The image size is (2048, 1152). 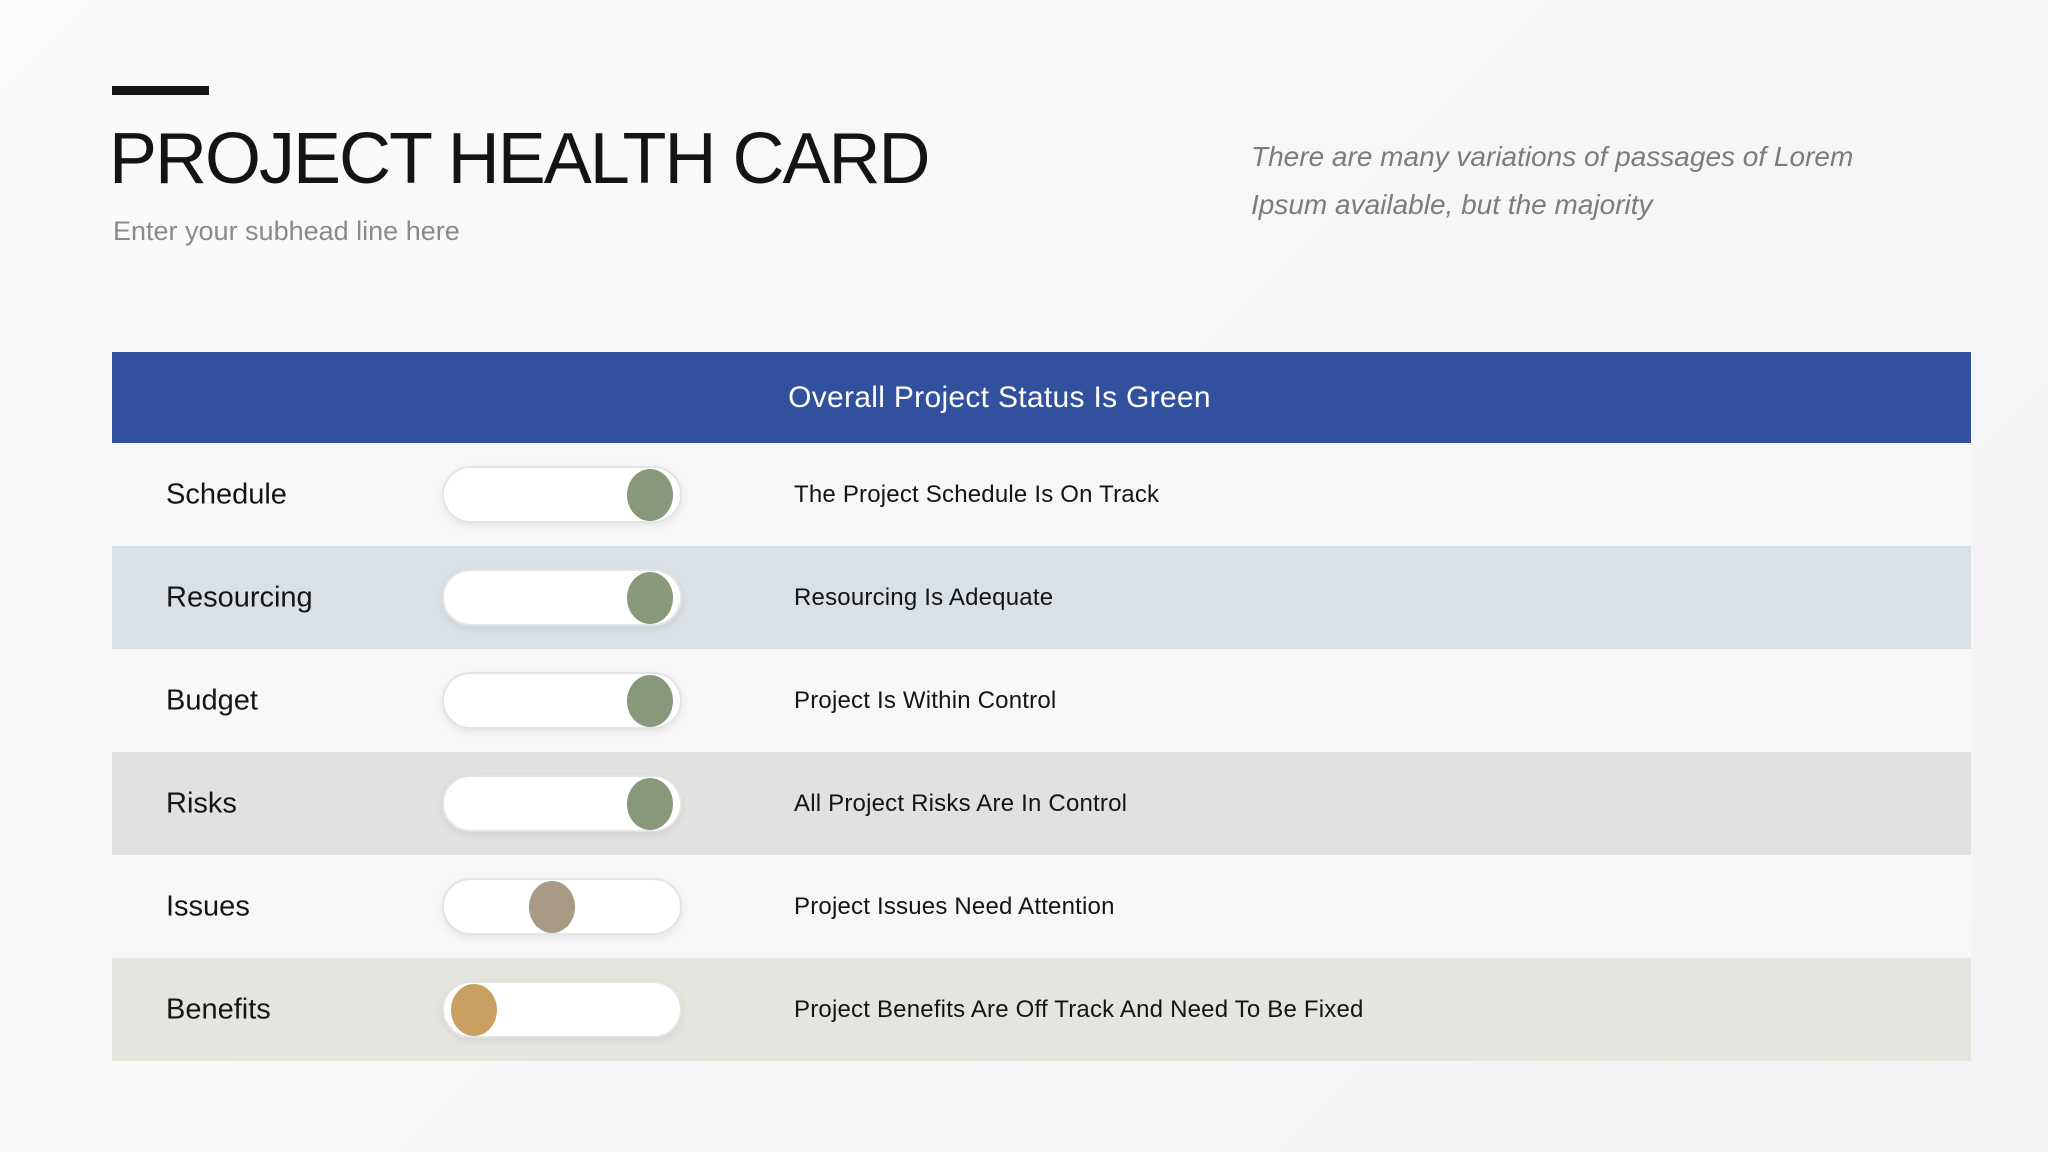 What do you see at coordinates (925, 700) in the screenshot?
I see `status-text: Project Is Within Control` at bounding box center [925, 700].